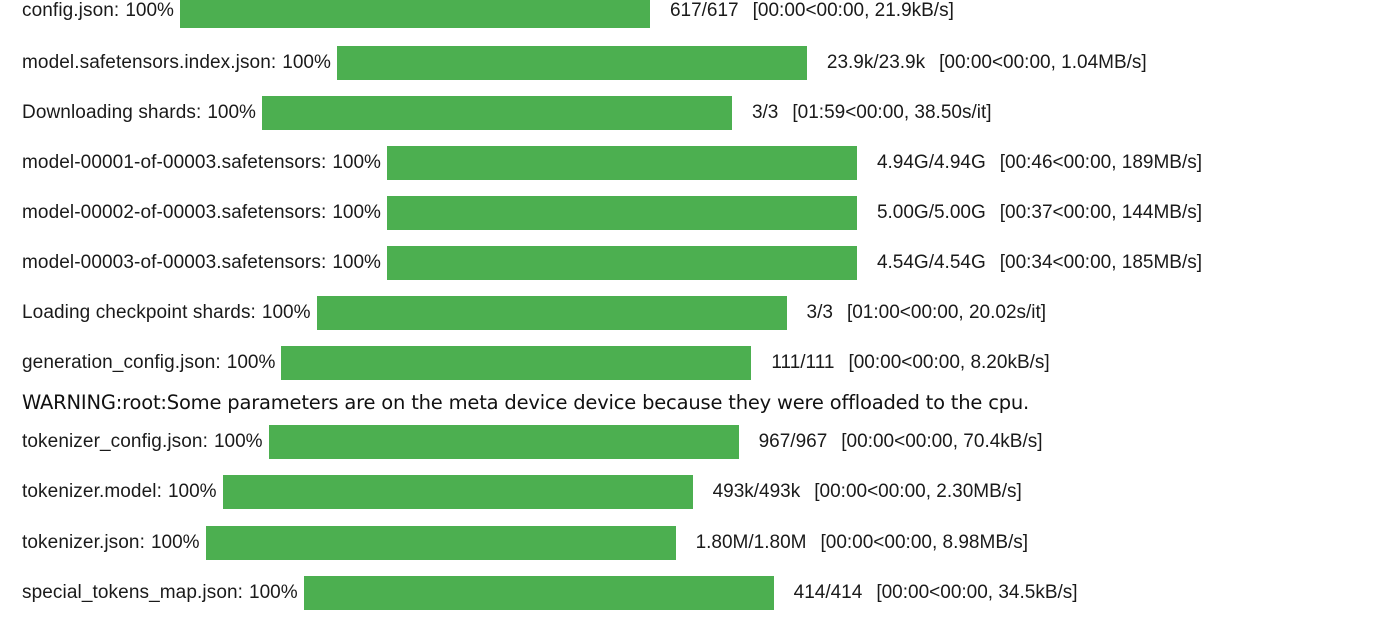 The image size is (1400, 627). What do you see at coordinates (803, 362) in the screenshot?
I see `size-counter: 111/111` at bounding box center [803, 362].